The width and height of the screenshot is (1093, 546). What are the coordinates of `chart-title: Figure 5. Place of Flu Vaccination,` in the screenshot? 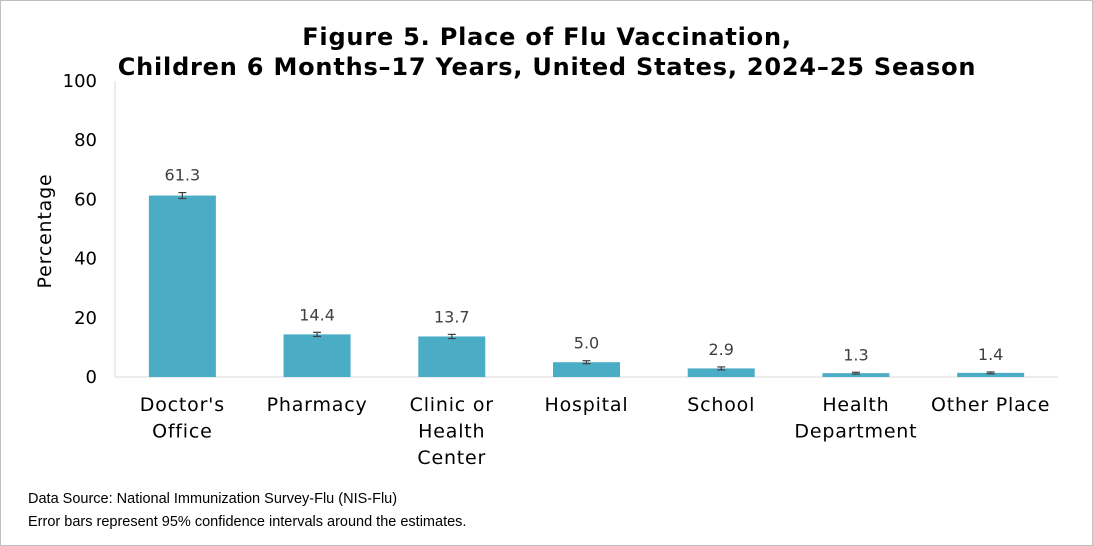 It's located at (547, 37).